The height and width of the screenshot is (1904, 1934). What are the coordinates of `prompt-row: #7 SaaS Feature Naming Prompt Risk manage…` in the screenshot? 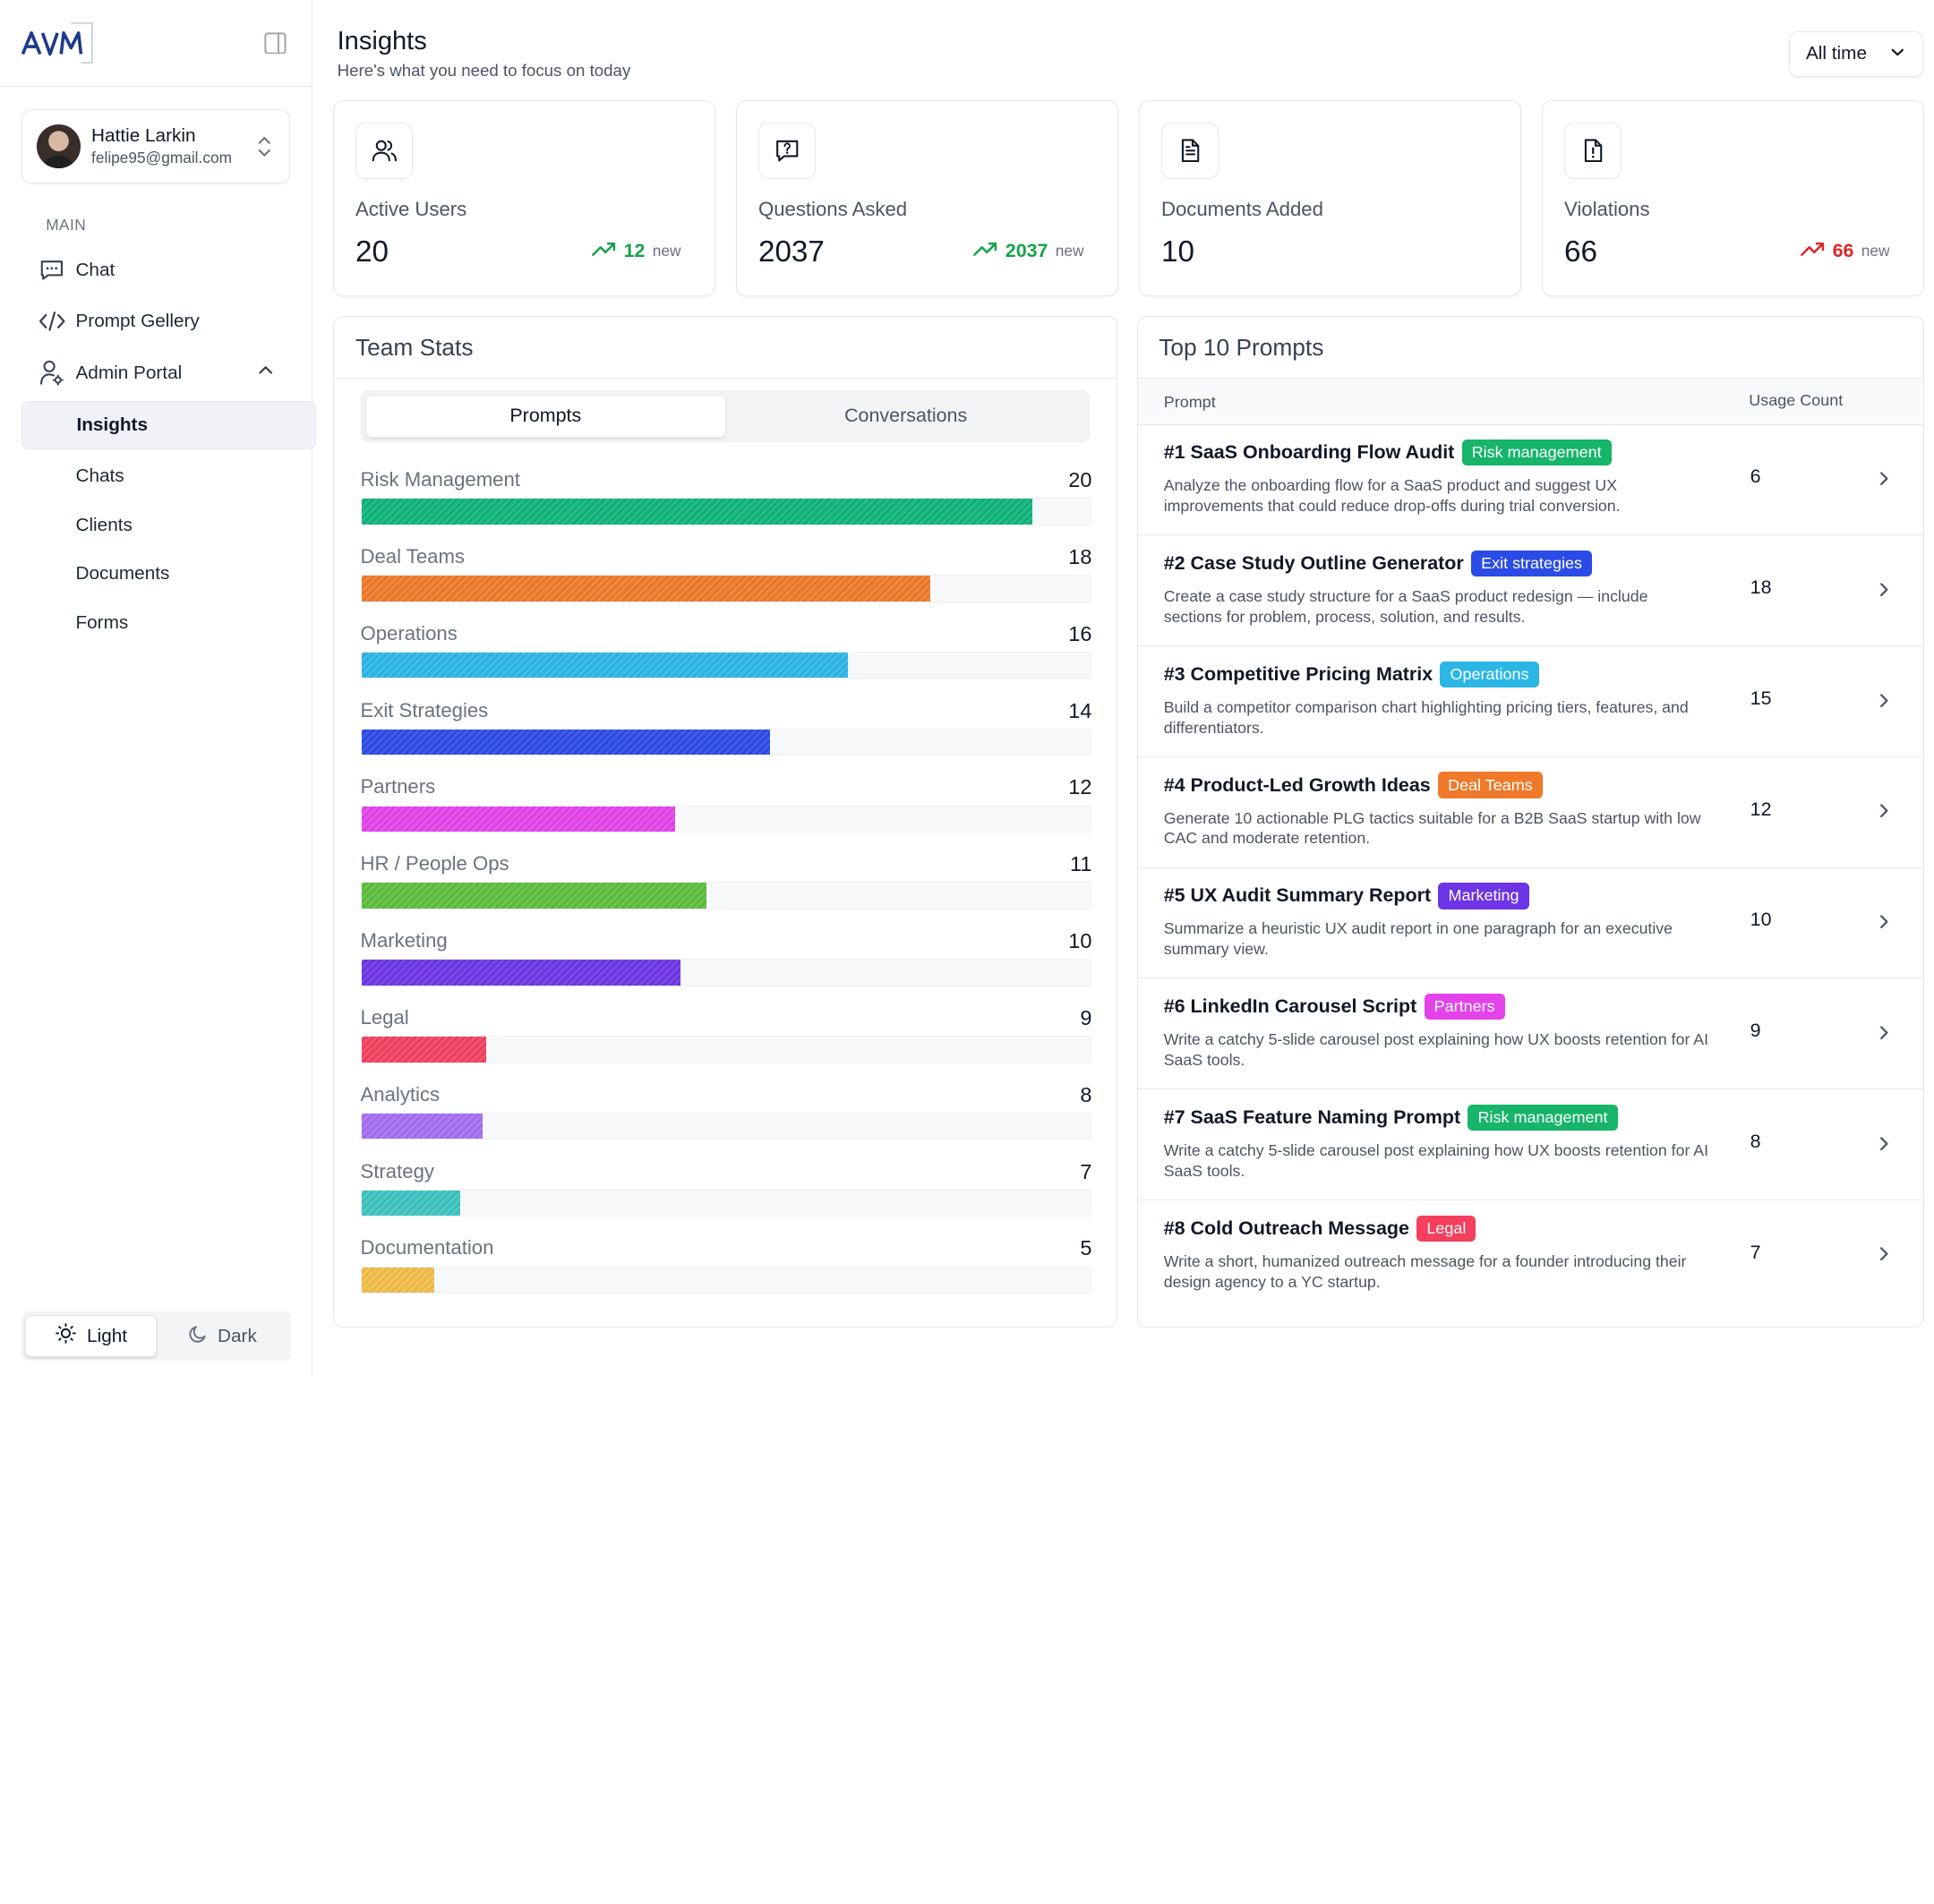 It's located at (1530, 1144).